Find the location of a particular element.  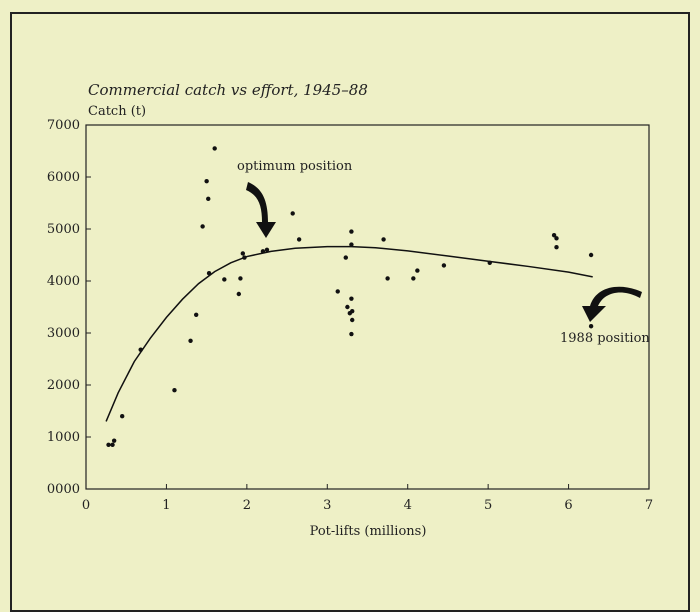

x-tick-label: 2 is located at coordinates (247, 505).